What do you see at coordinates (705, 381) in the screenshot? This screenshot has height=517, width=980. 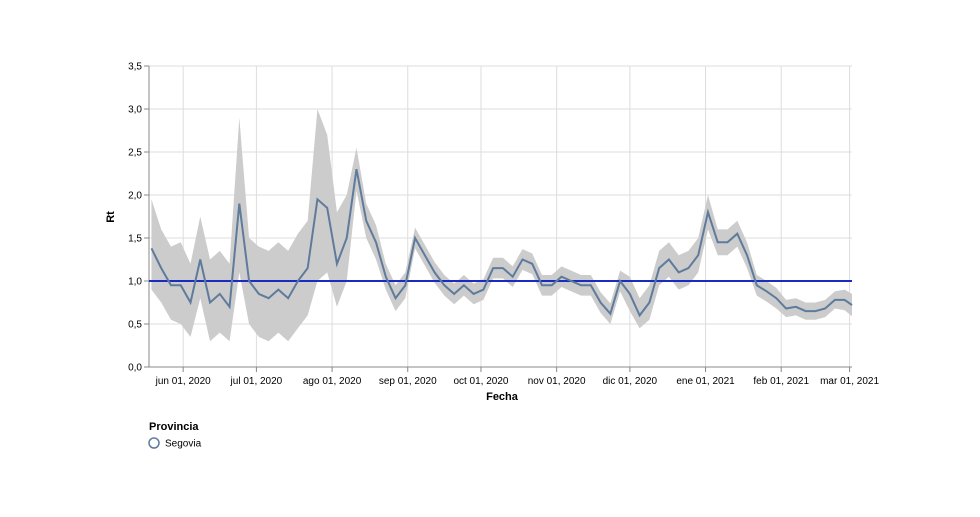 I see `x-tick-label: ene 01, 2021` at bounding box center [705, 381].